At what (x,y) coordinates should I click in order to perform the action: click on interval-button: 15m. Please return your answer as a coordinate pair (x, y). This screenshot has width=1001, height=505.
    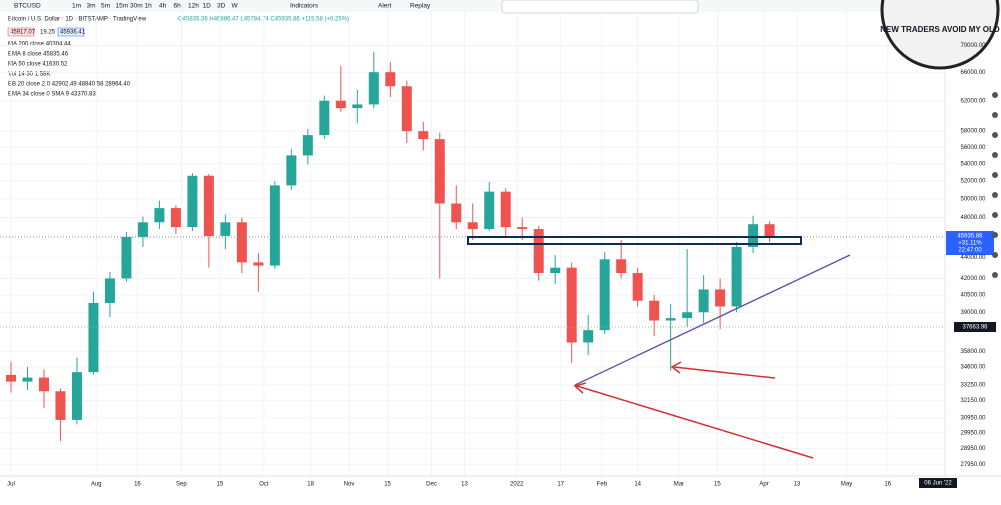
    Looking at the image, I should click on (122, 6).